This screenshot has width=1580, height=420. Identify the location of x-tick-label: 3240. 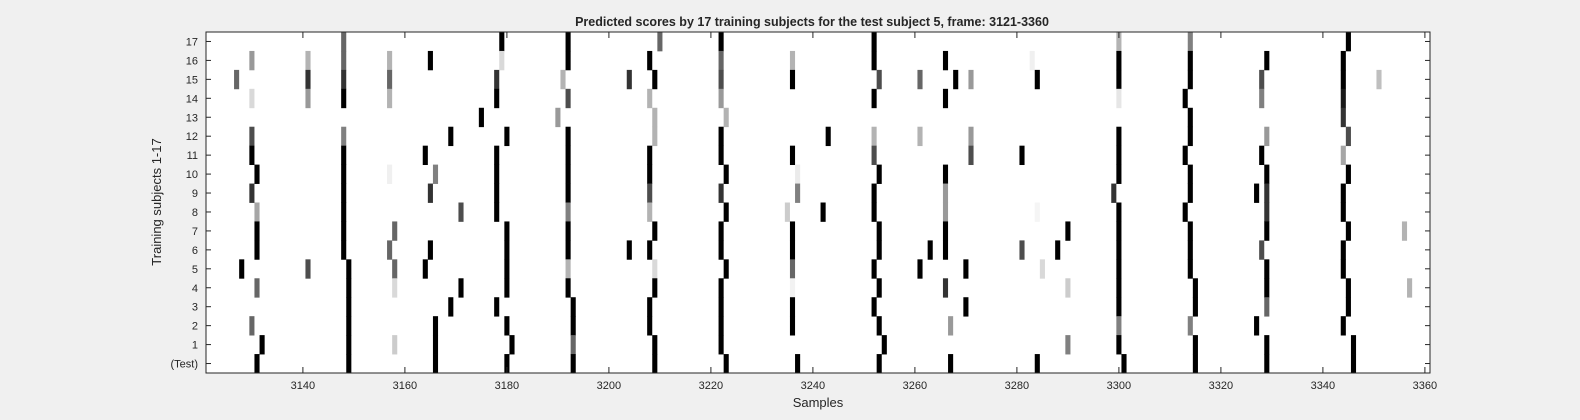
(813, 386).